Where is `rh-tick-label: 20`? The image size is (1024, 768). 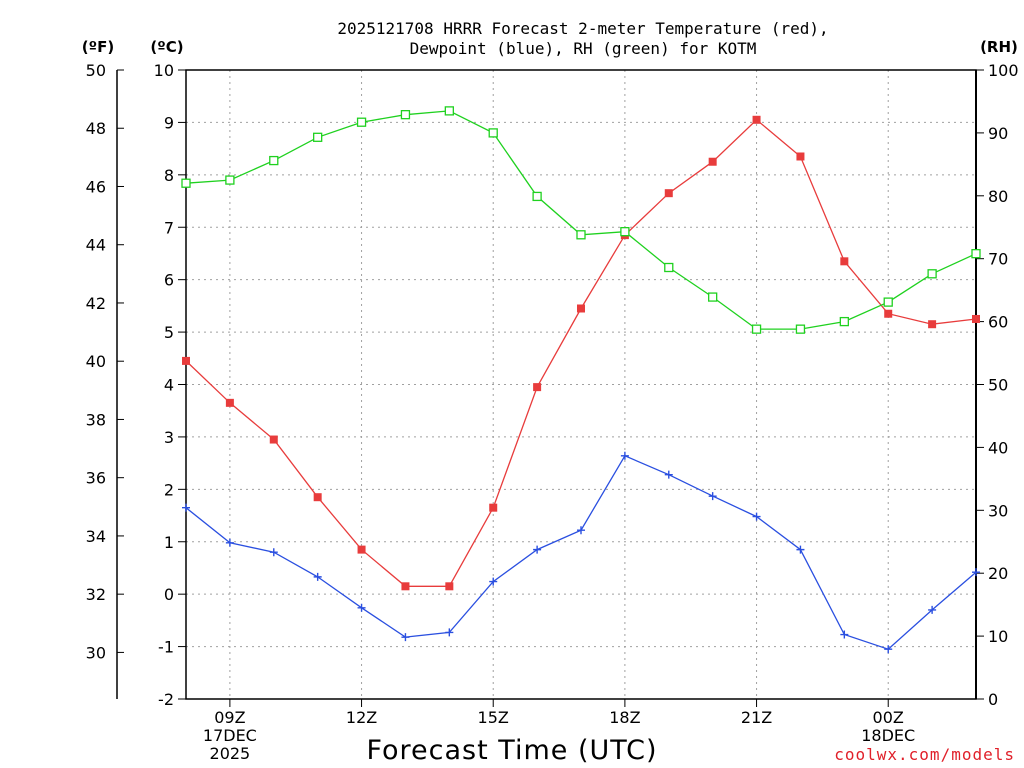
rh-tick-label: 20 is located at coordinates (998, 573).